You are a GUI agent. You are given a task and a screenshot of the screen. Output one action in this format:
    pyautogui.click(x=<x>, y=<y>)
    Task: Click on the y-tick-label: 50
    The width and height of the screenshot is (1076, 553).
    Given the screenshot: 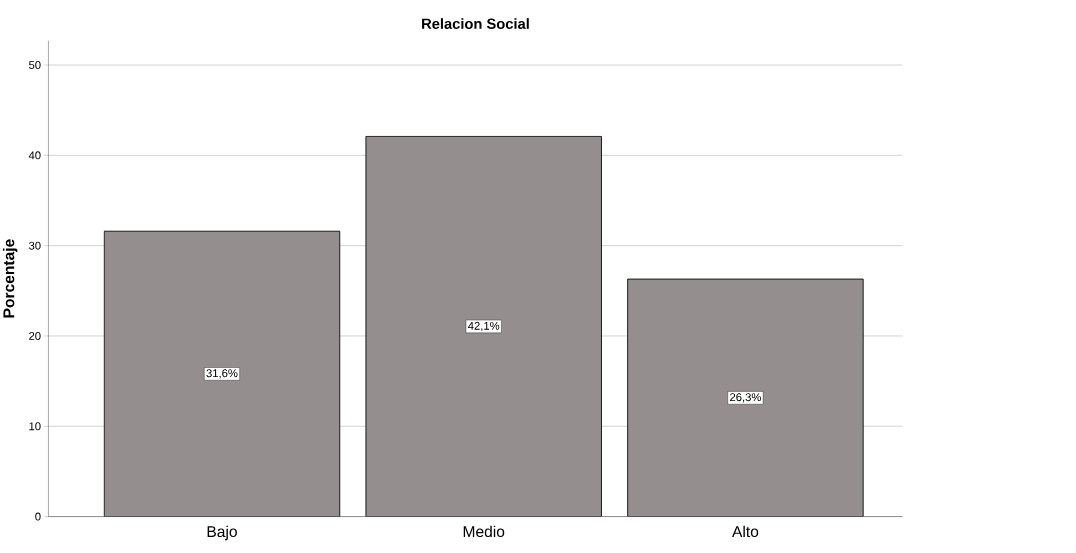 What is the action you would take?
    pyautogui.click(x=34, y=65)
    